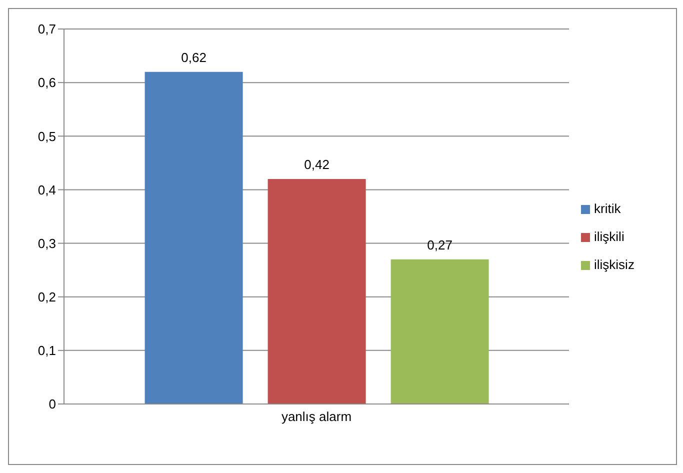  What do you see at coordinates (439, 244) in the screenshot?
I see `data-label: 0,27` at bounding box center [439, 244].